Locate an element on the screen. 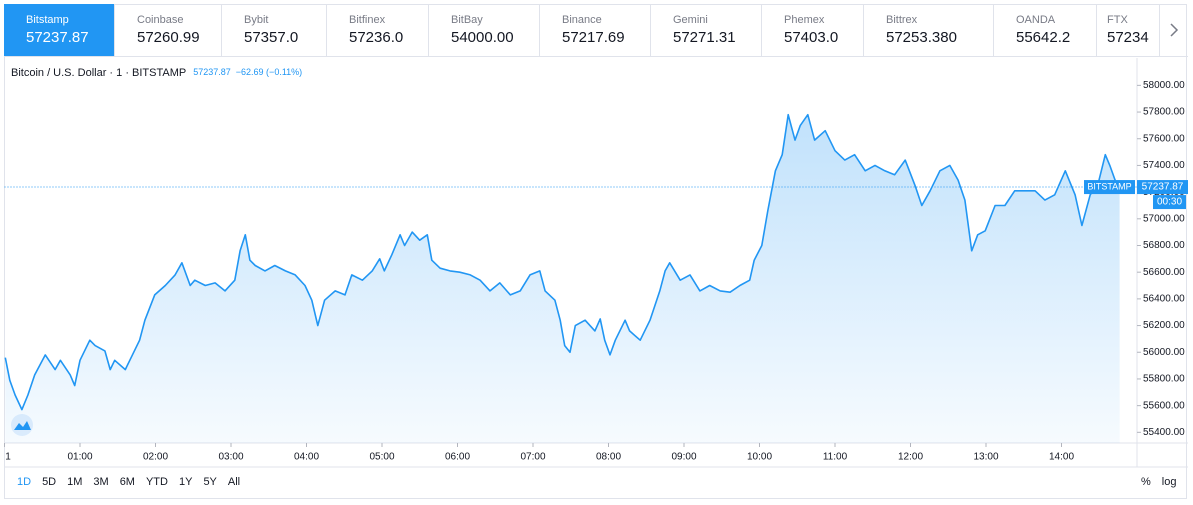 Image resolution: width=1193 pixels, height=505 pixels. scale-options: % log is located at coordinates (1158, 482).